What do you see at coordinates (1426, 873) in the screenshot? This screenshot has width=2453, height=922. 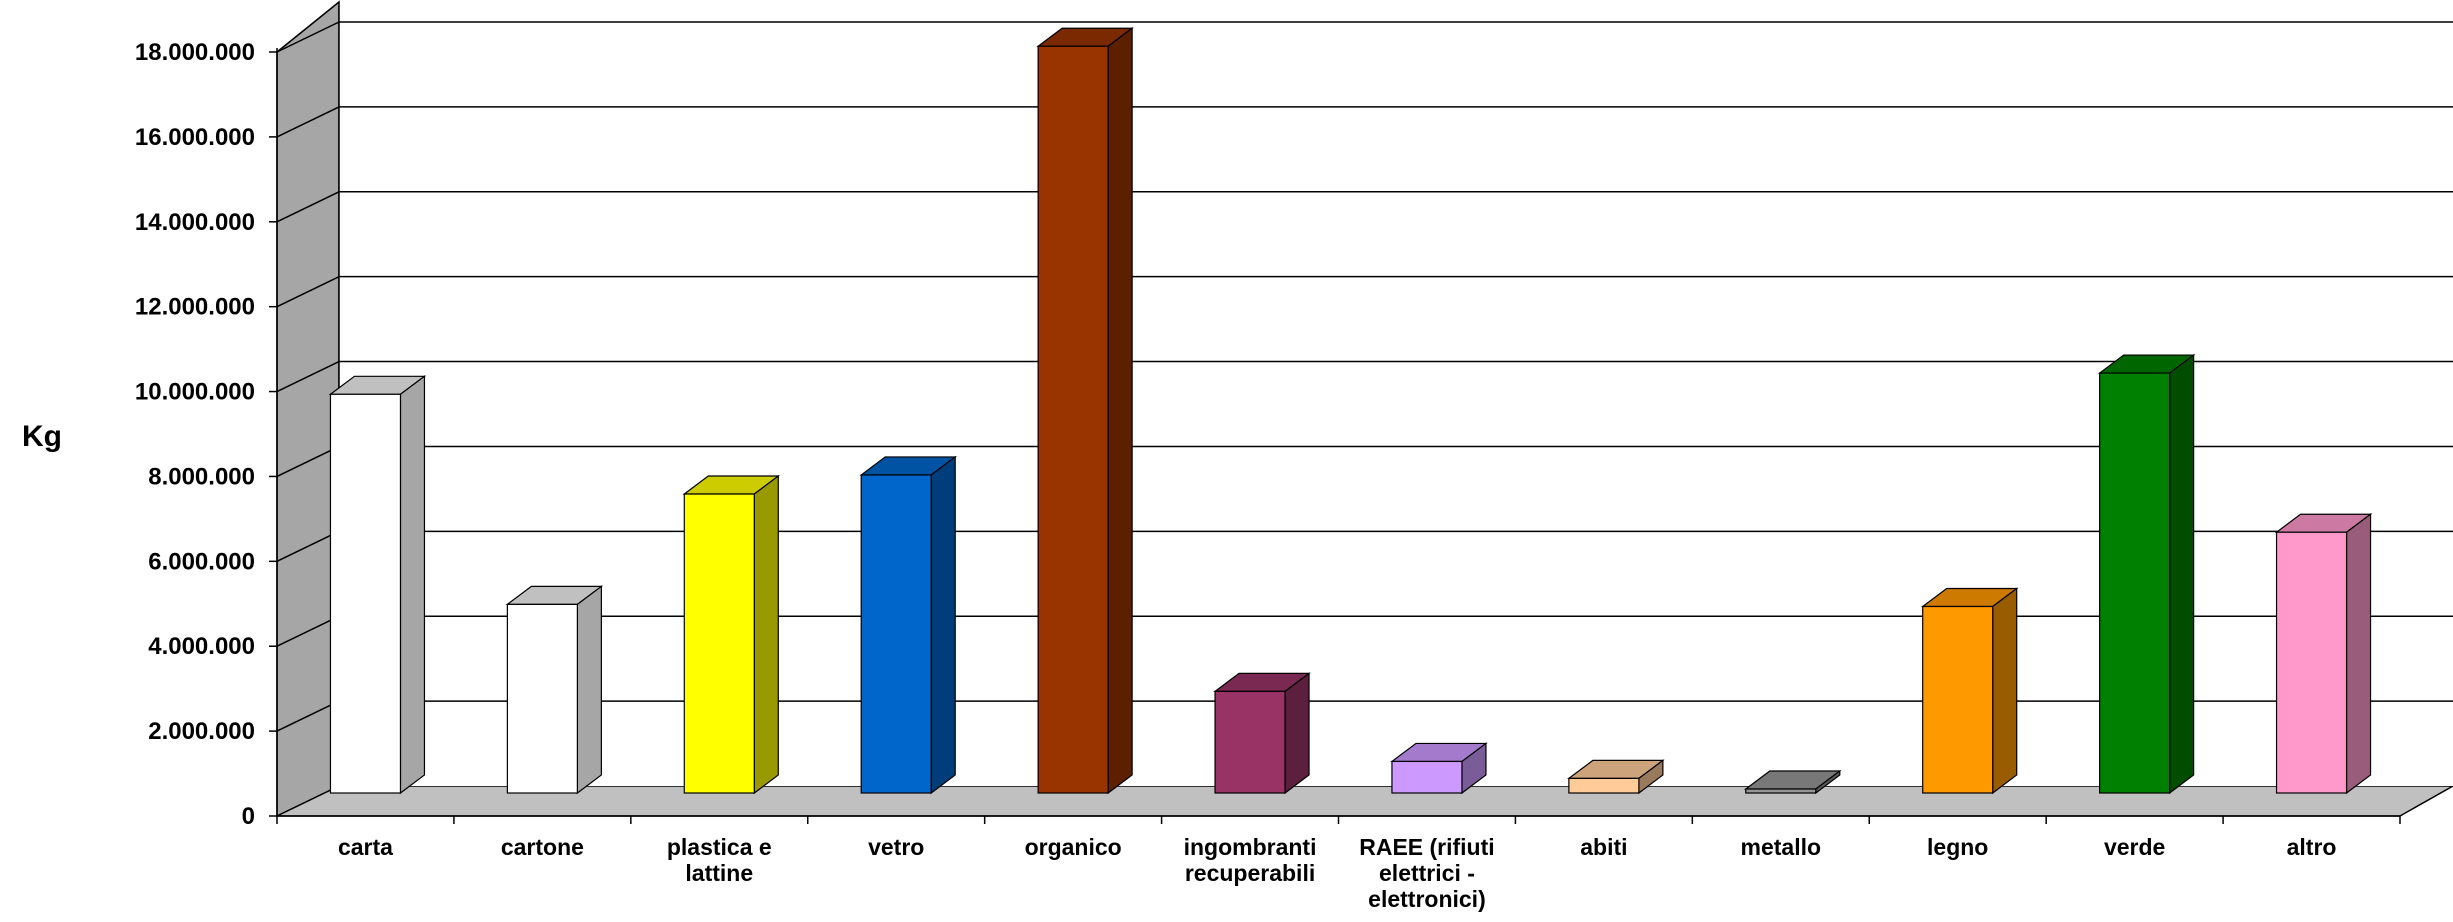 I see `x-category-label: RAEE (rifiuti elettrici -elettronici)` at bounding box center [1426, 873].